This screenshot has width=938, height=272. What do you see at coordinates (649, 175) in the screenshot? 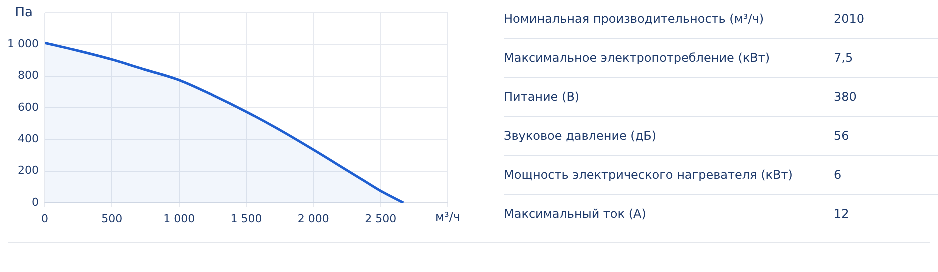
I see `text: Мощность электрического нагревателя (кВт)` at bounding box center [649, 175].